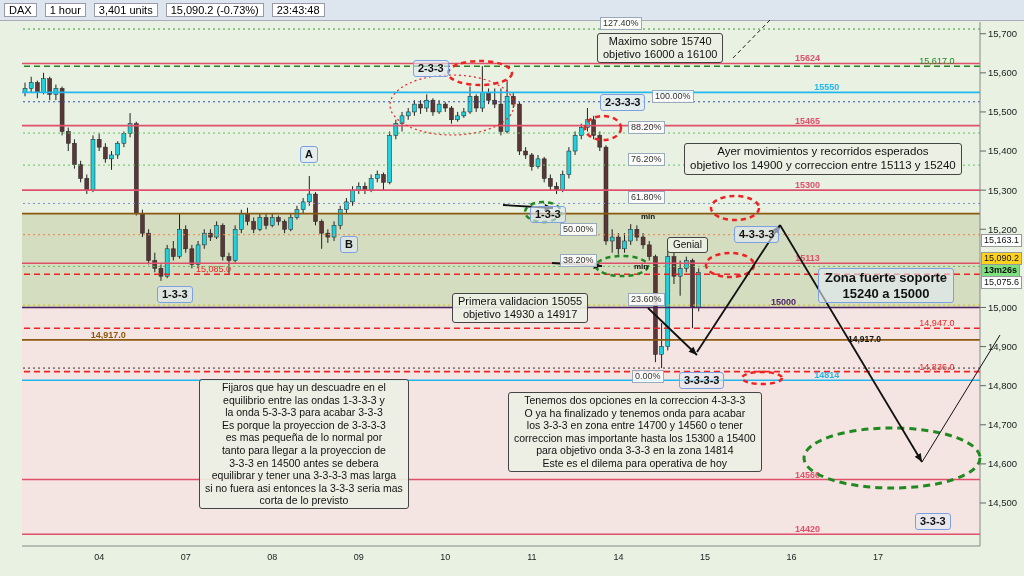  Describe the element at coordinates (646, 198) in the screenshot. I see `annotation: 61.80%` at that location.